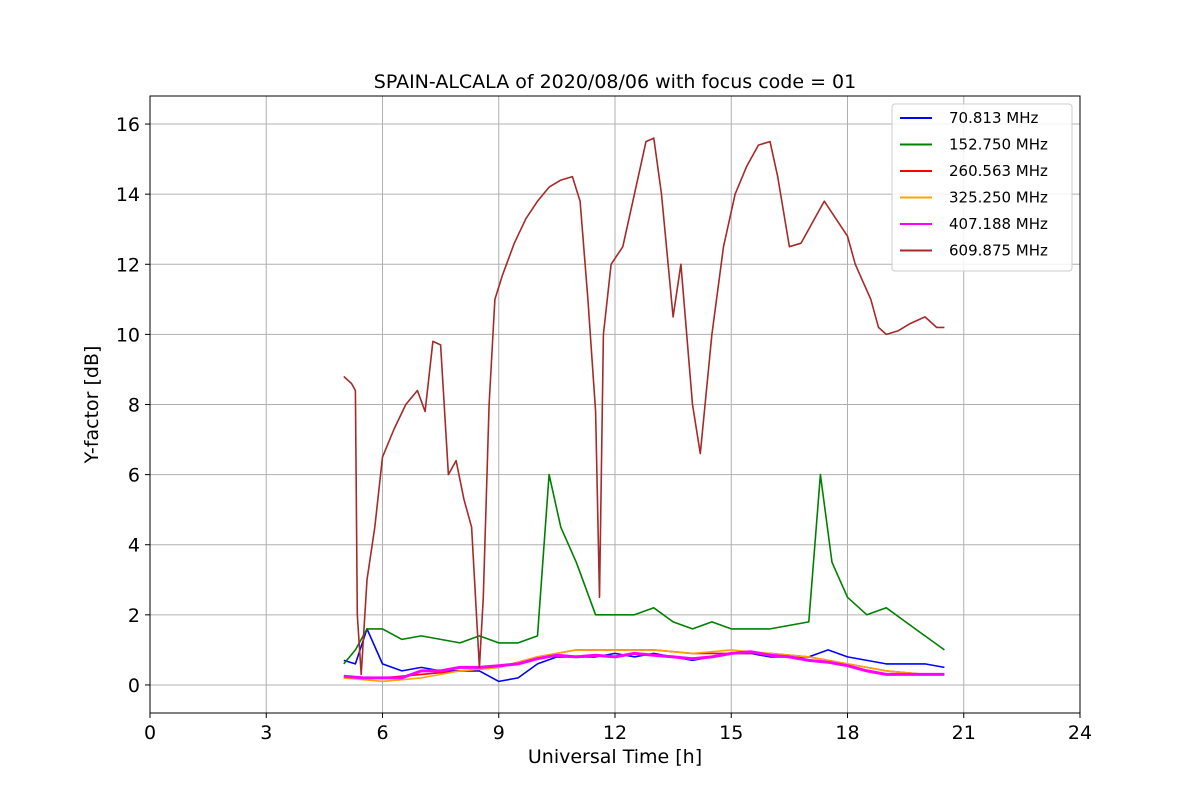  Describe the element at coordinates (134, 406) in the screenshot. I see `y-tick-label: 8` at that location.